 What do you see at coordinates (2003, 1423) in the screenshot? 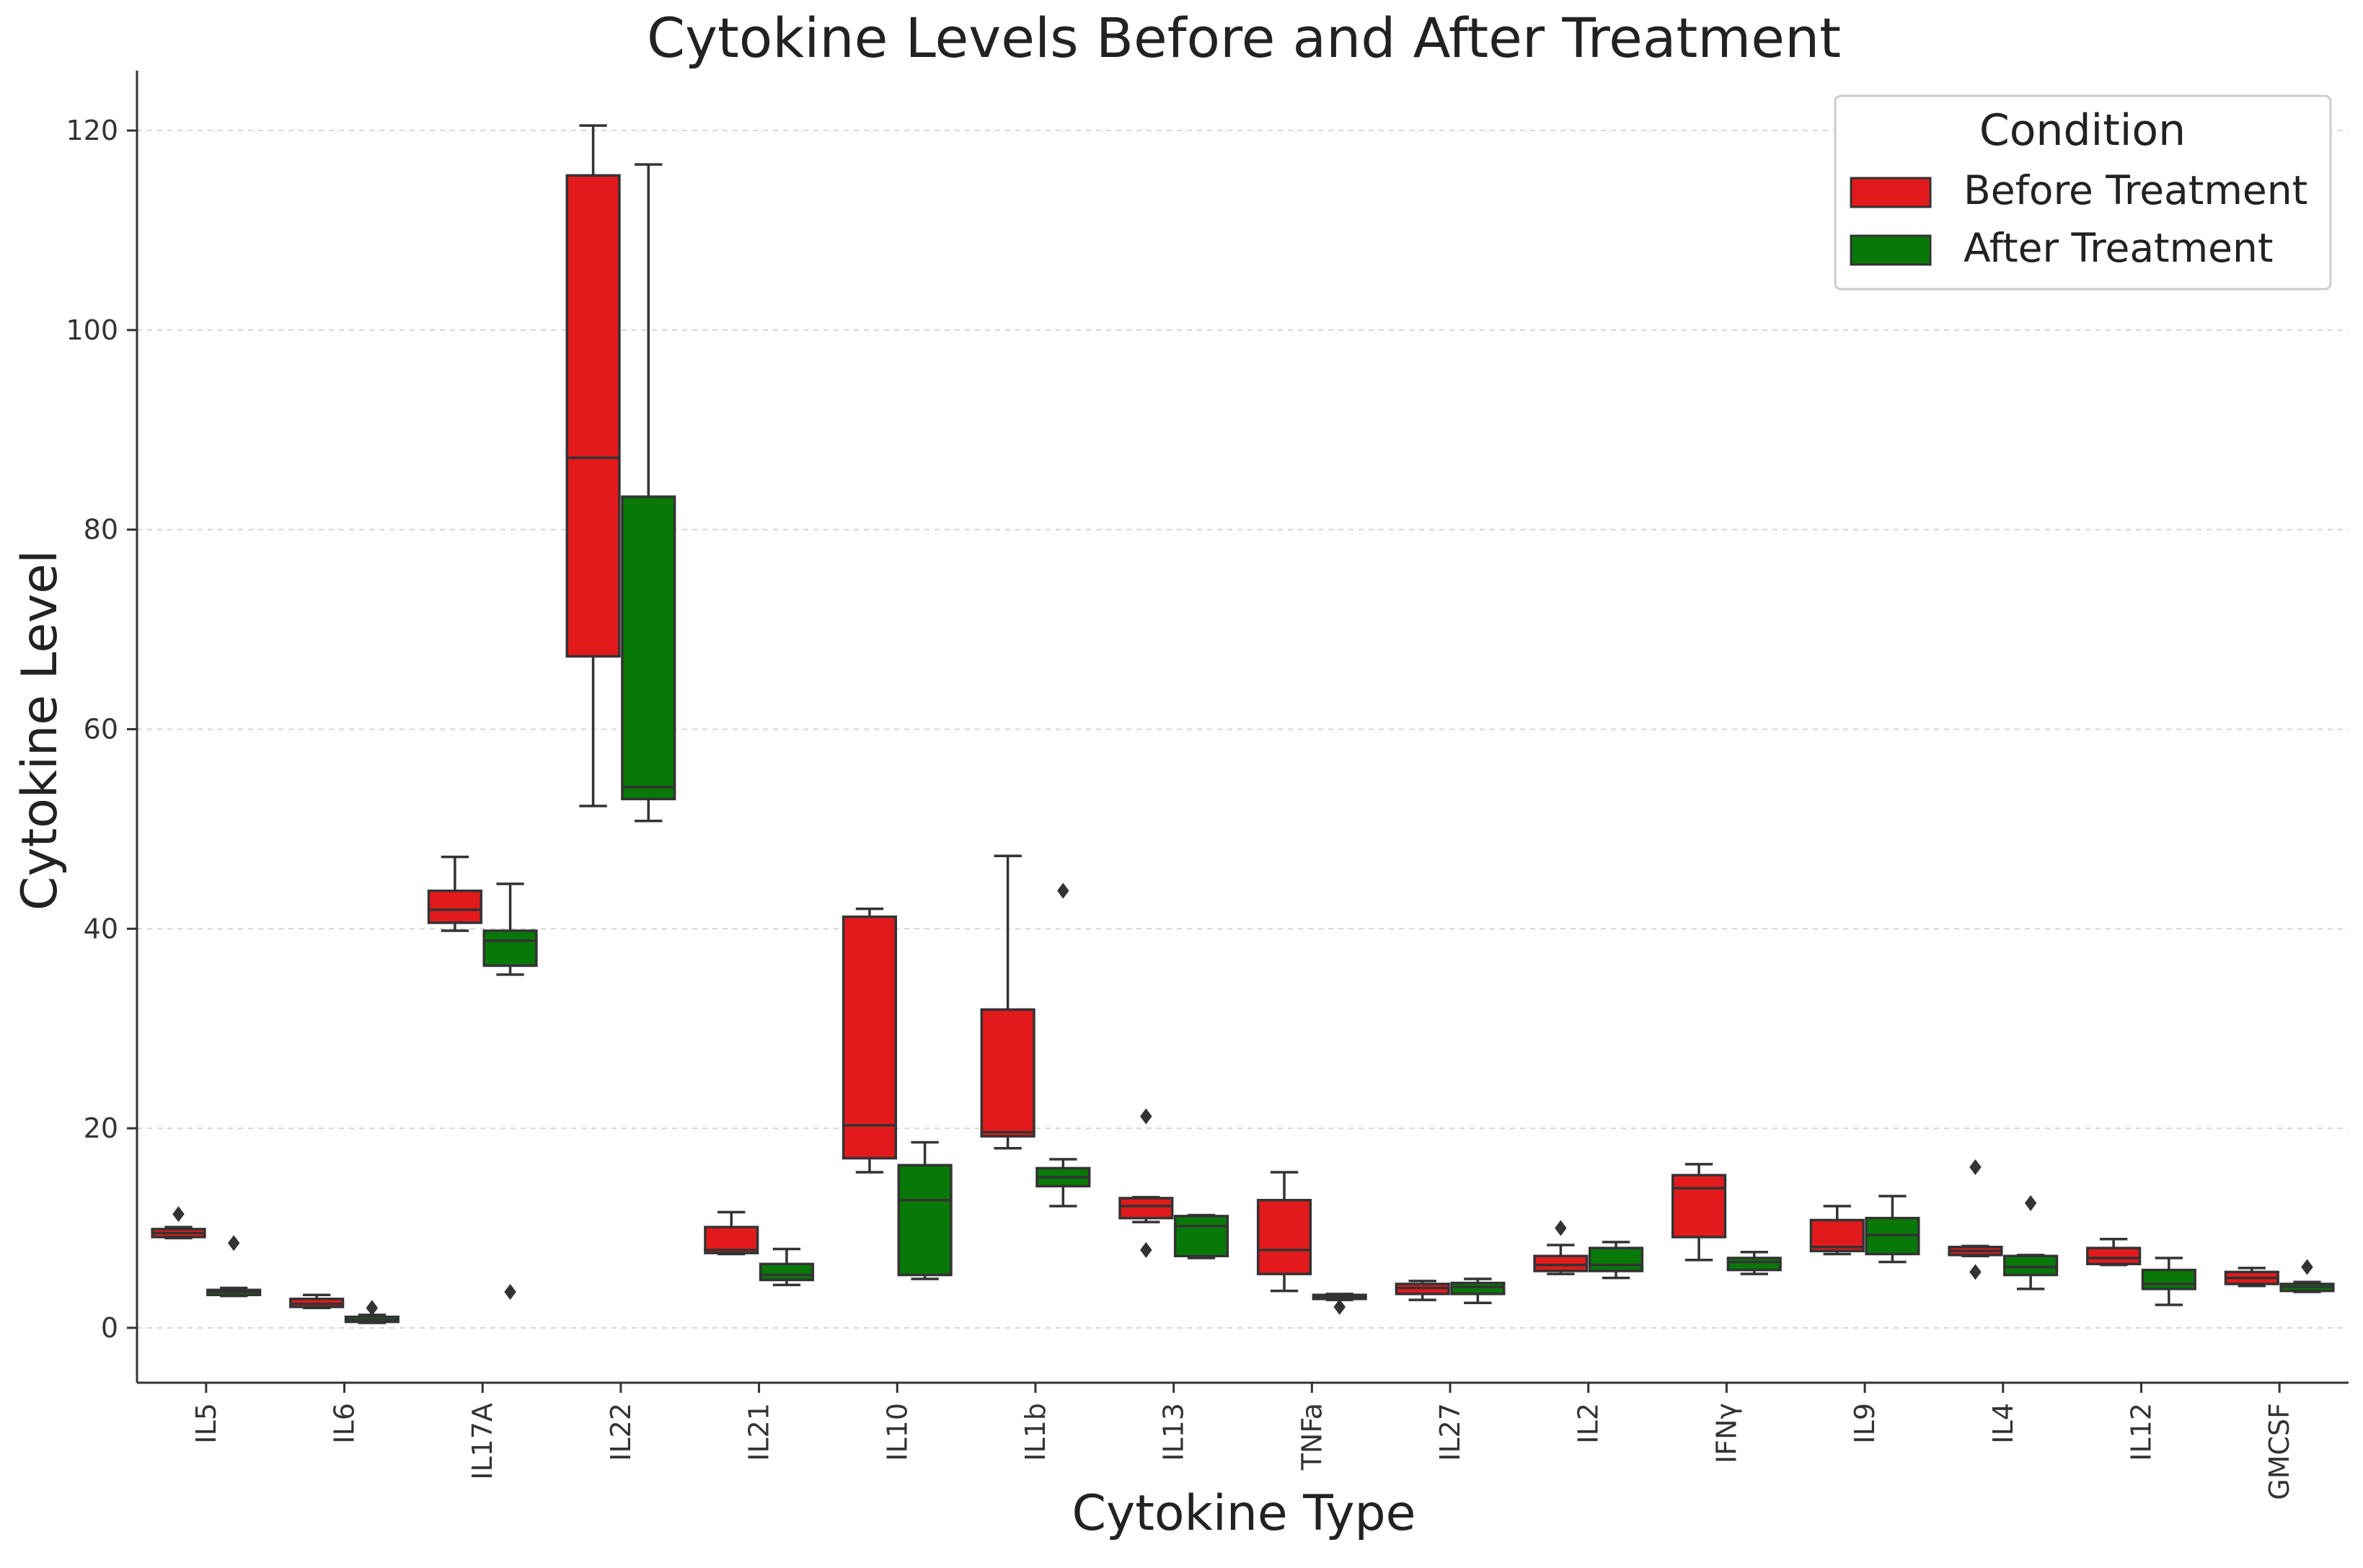
I see `x-tick-label: IL4` at bounding box center [2003, 1423].